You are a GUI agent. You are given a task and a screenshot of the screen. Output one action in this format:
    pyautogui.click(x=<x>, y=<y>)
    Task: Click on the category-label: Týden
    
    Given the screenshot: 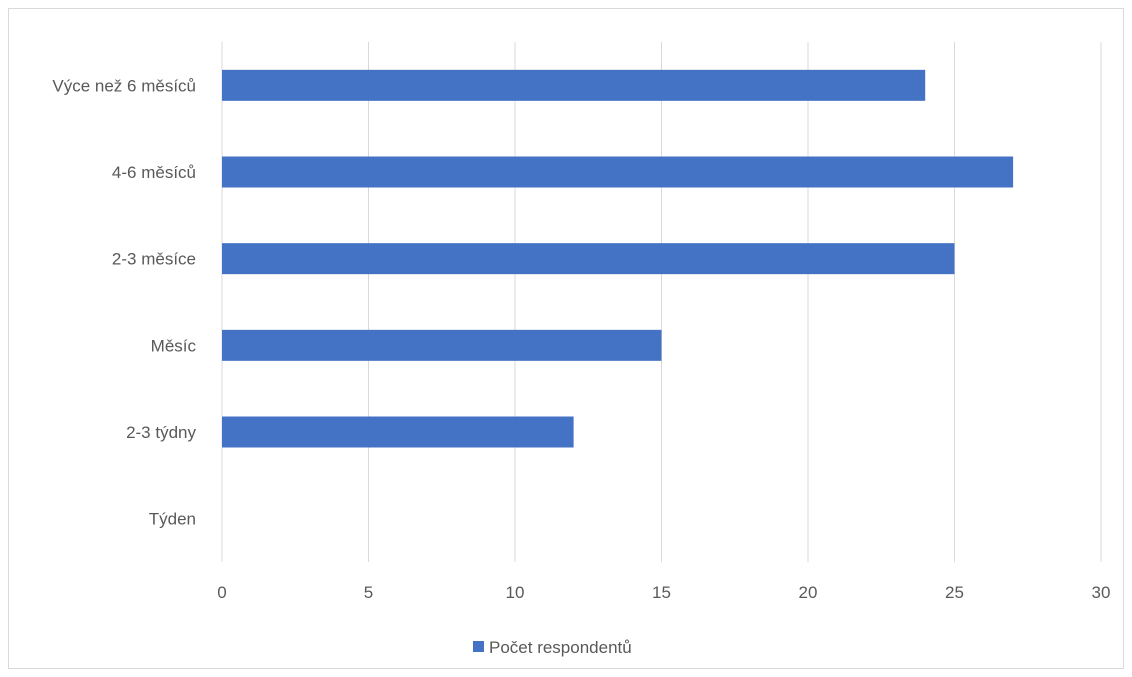 What is the action you would take?
    pyautogui.click(x=172, y=519)
    